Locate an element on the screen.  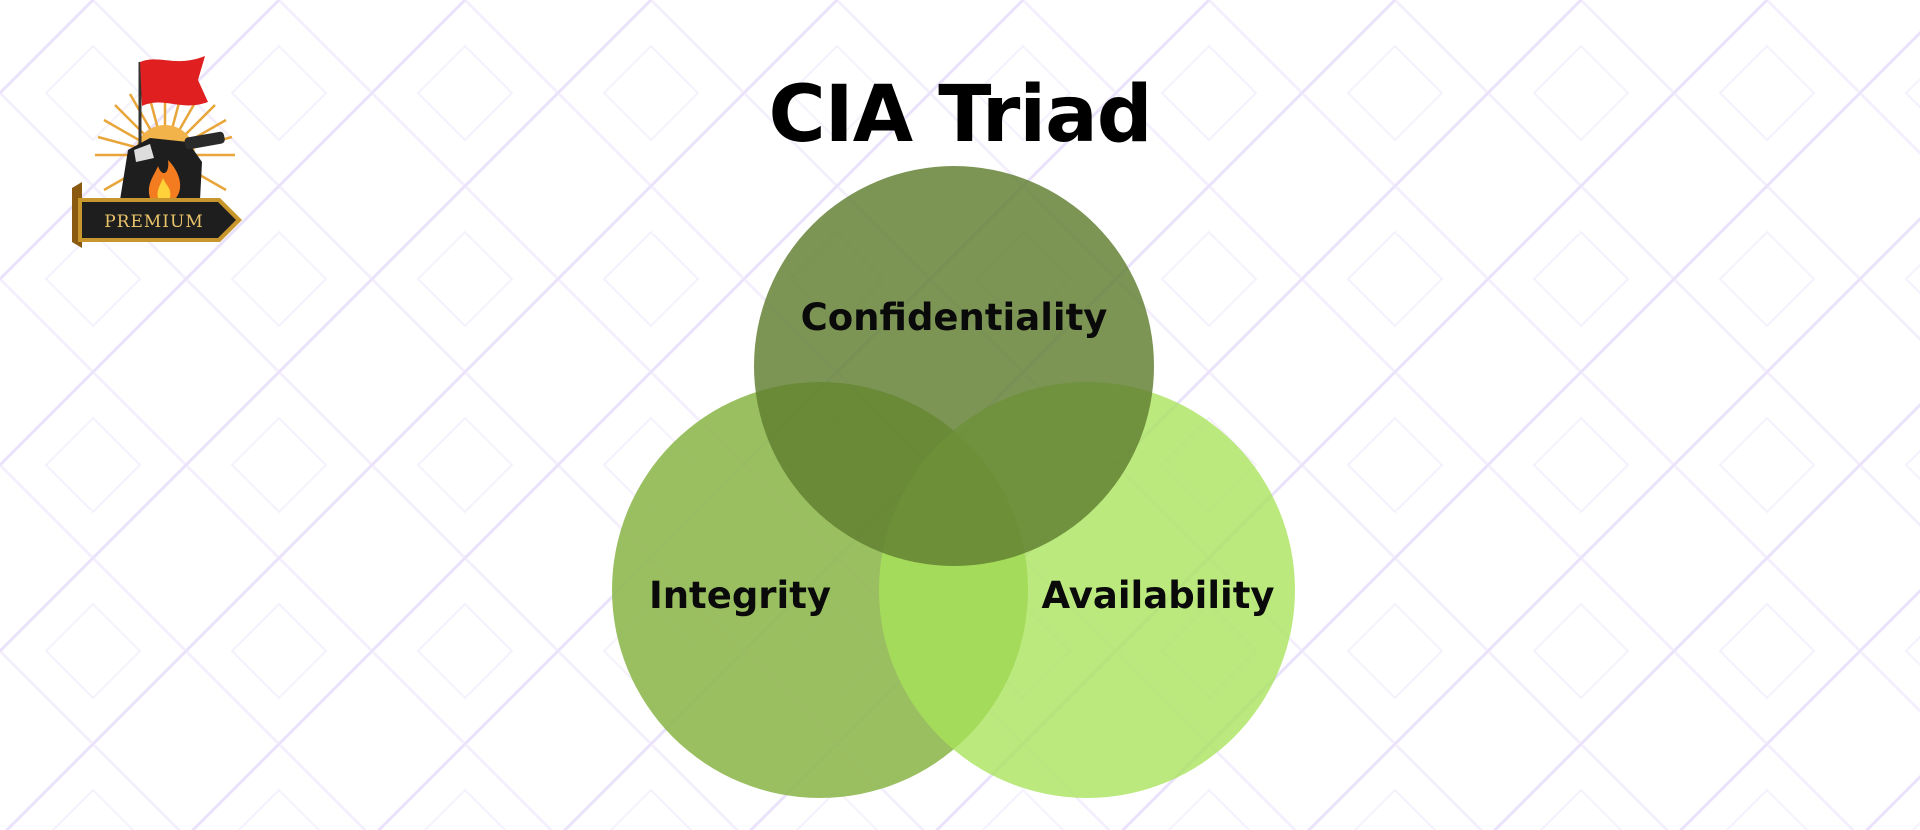
badge-ribbon: PREMIUM is located at coordinates (157, 215).